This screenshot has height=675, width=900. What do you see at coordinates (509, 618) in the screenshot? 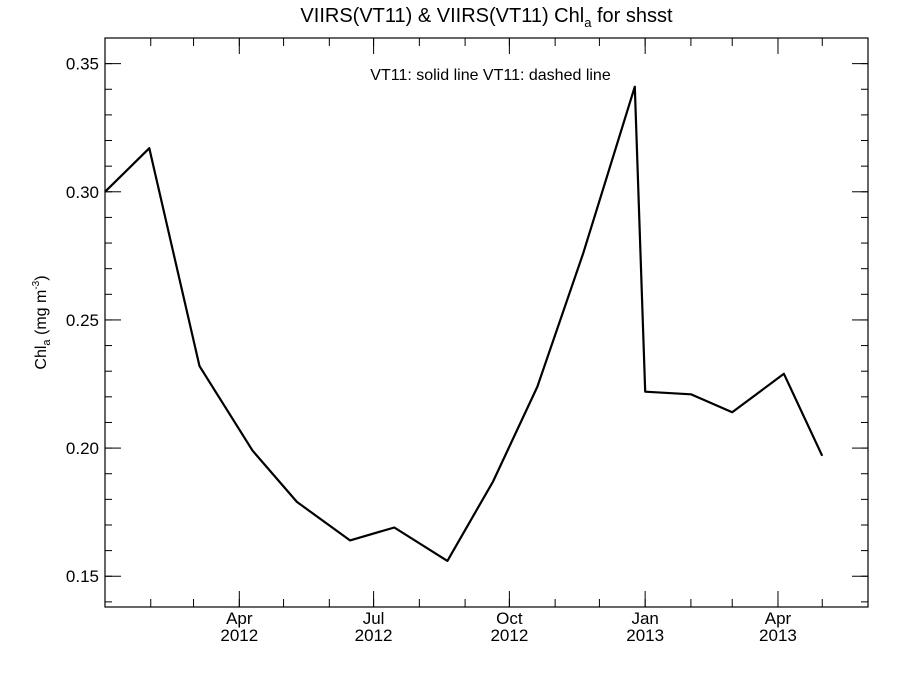
I see `x-tick-month: Oct` at bounding box center [509, 618].